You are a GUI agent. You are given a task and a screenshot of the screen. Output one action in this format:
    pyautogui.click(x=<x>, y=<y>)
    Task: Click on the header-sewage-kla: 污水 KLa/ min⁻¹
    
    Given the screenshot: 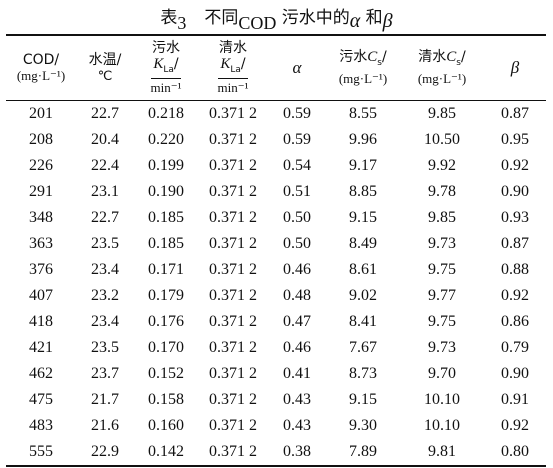 What is the action you would take?
    pyautogui.click(x=166, y=68)
    